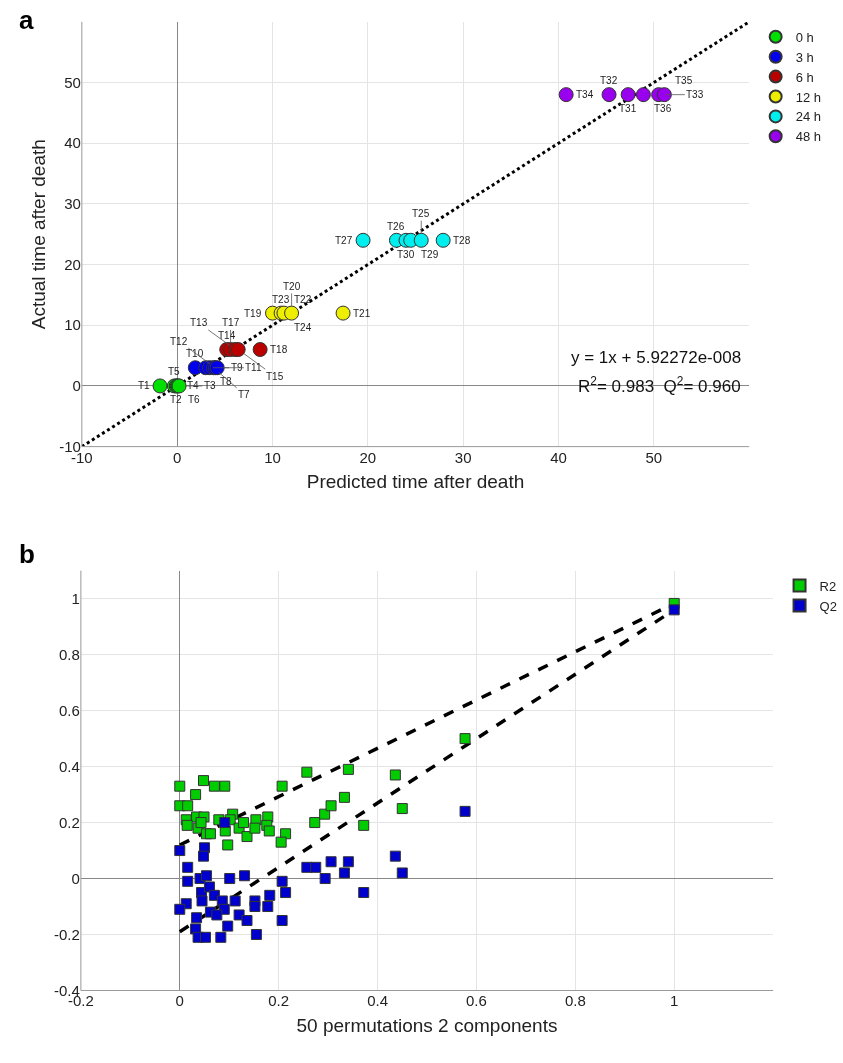 The image size is (843, 1063). Describe the element at coordinates (362, 313) in the screenshot. I see `annotation: T21` at that location.